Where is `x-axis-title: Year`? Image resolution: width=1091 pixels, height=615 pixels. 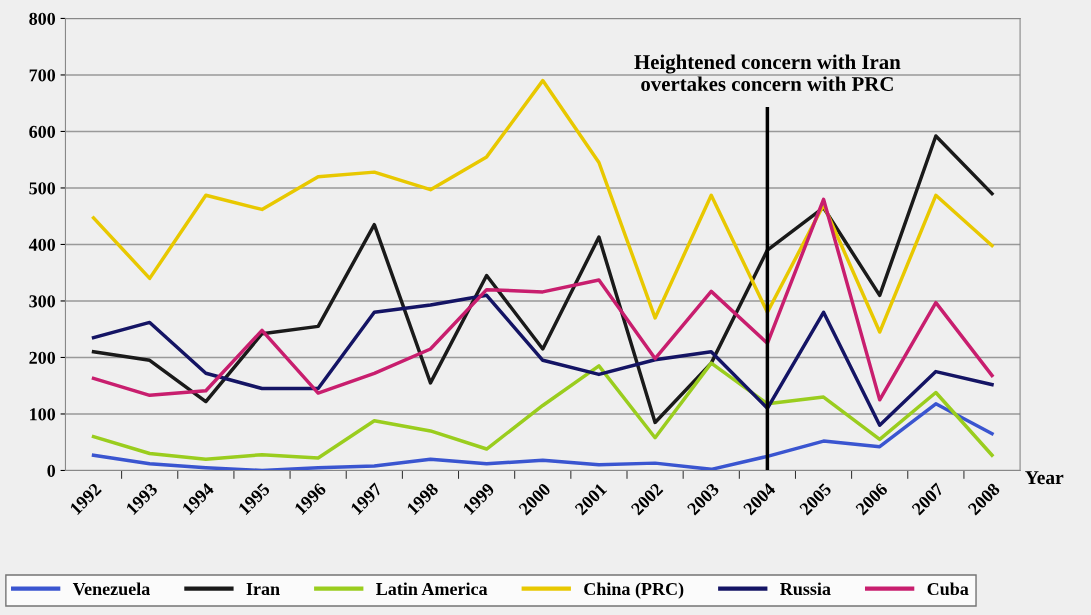 x-axis-title: Year is located at coordinates (1044, 478).